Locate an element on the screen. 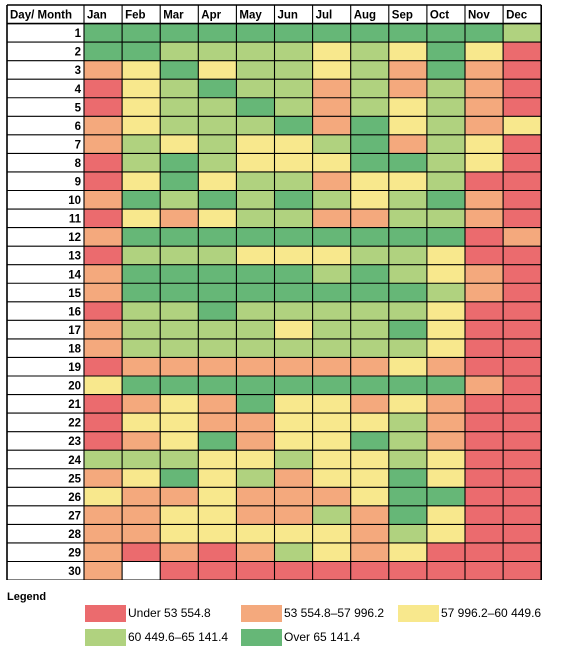 The width and height of the screenshot is (565, 653). row-label: 26 is located at coordinates (74, 498).